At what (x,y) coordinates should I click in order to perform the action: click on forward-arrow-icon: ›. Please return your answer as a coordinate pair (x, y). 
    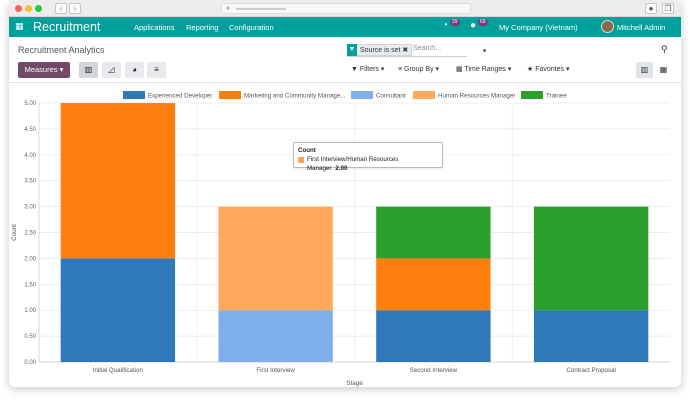
    Looking at the image, I should click on (75, 8).